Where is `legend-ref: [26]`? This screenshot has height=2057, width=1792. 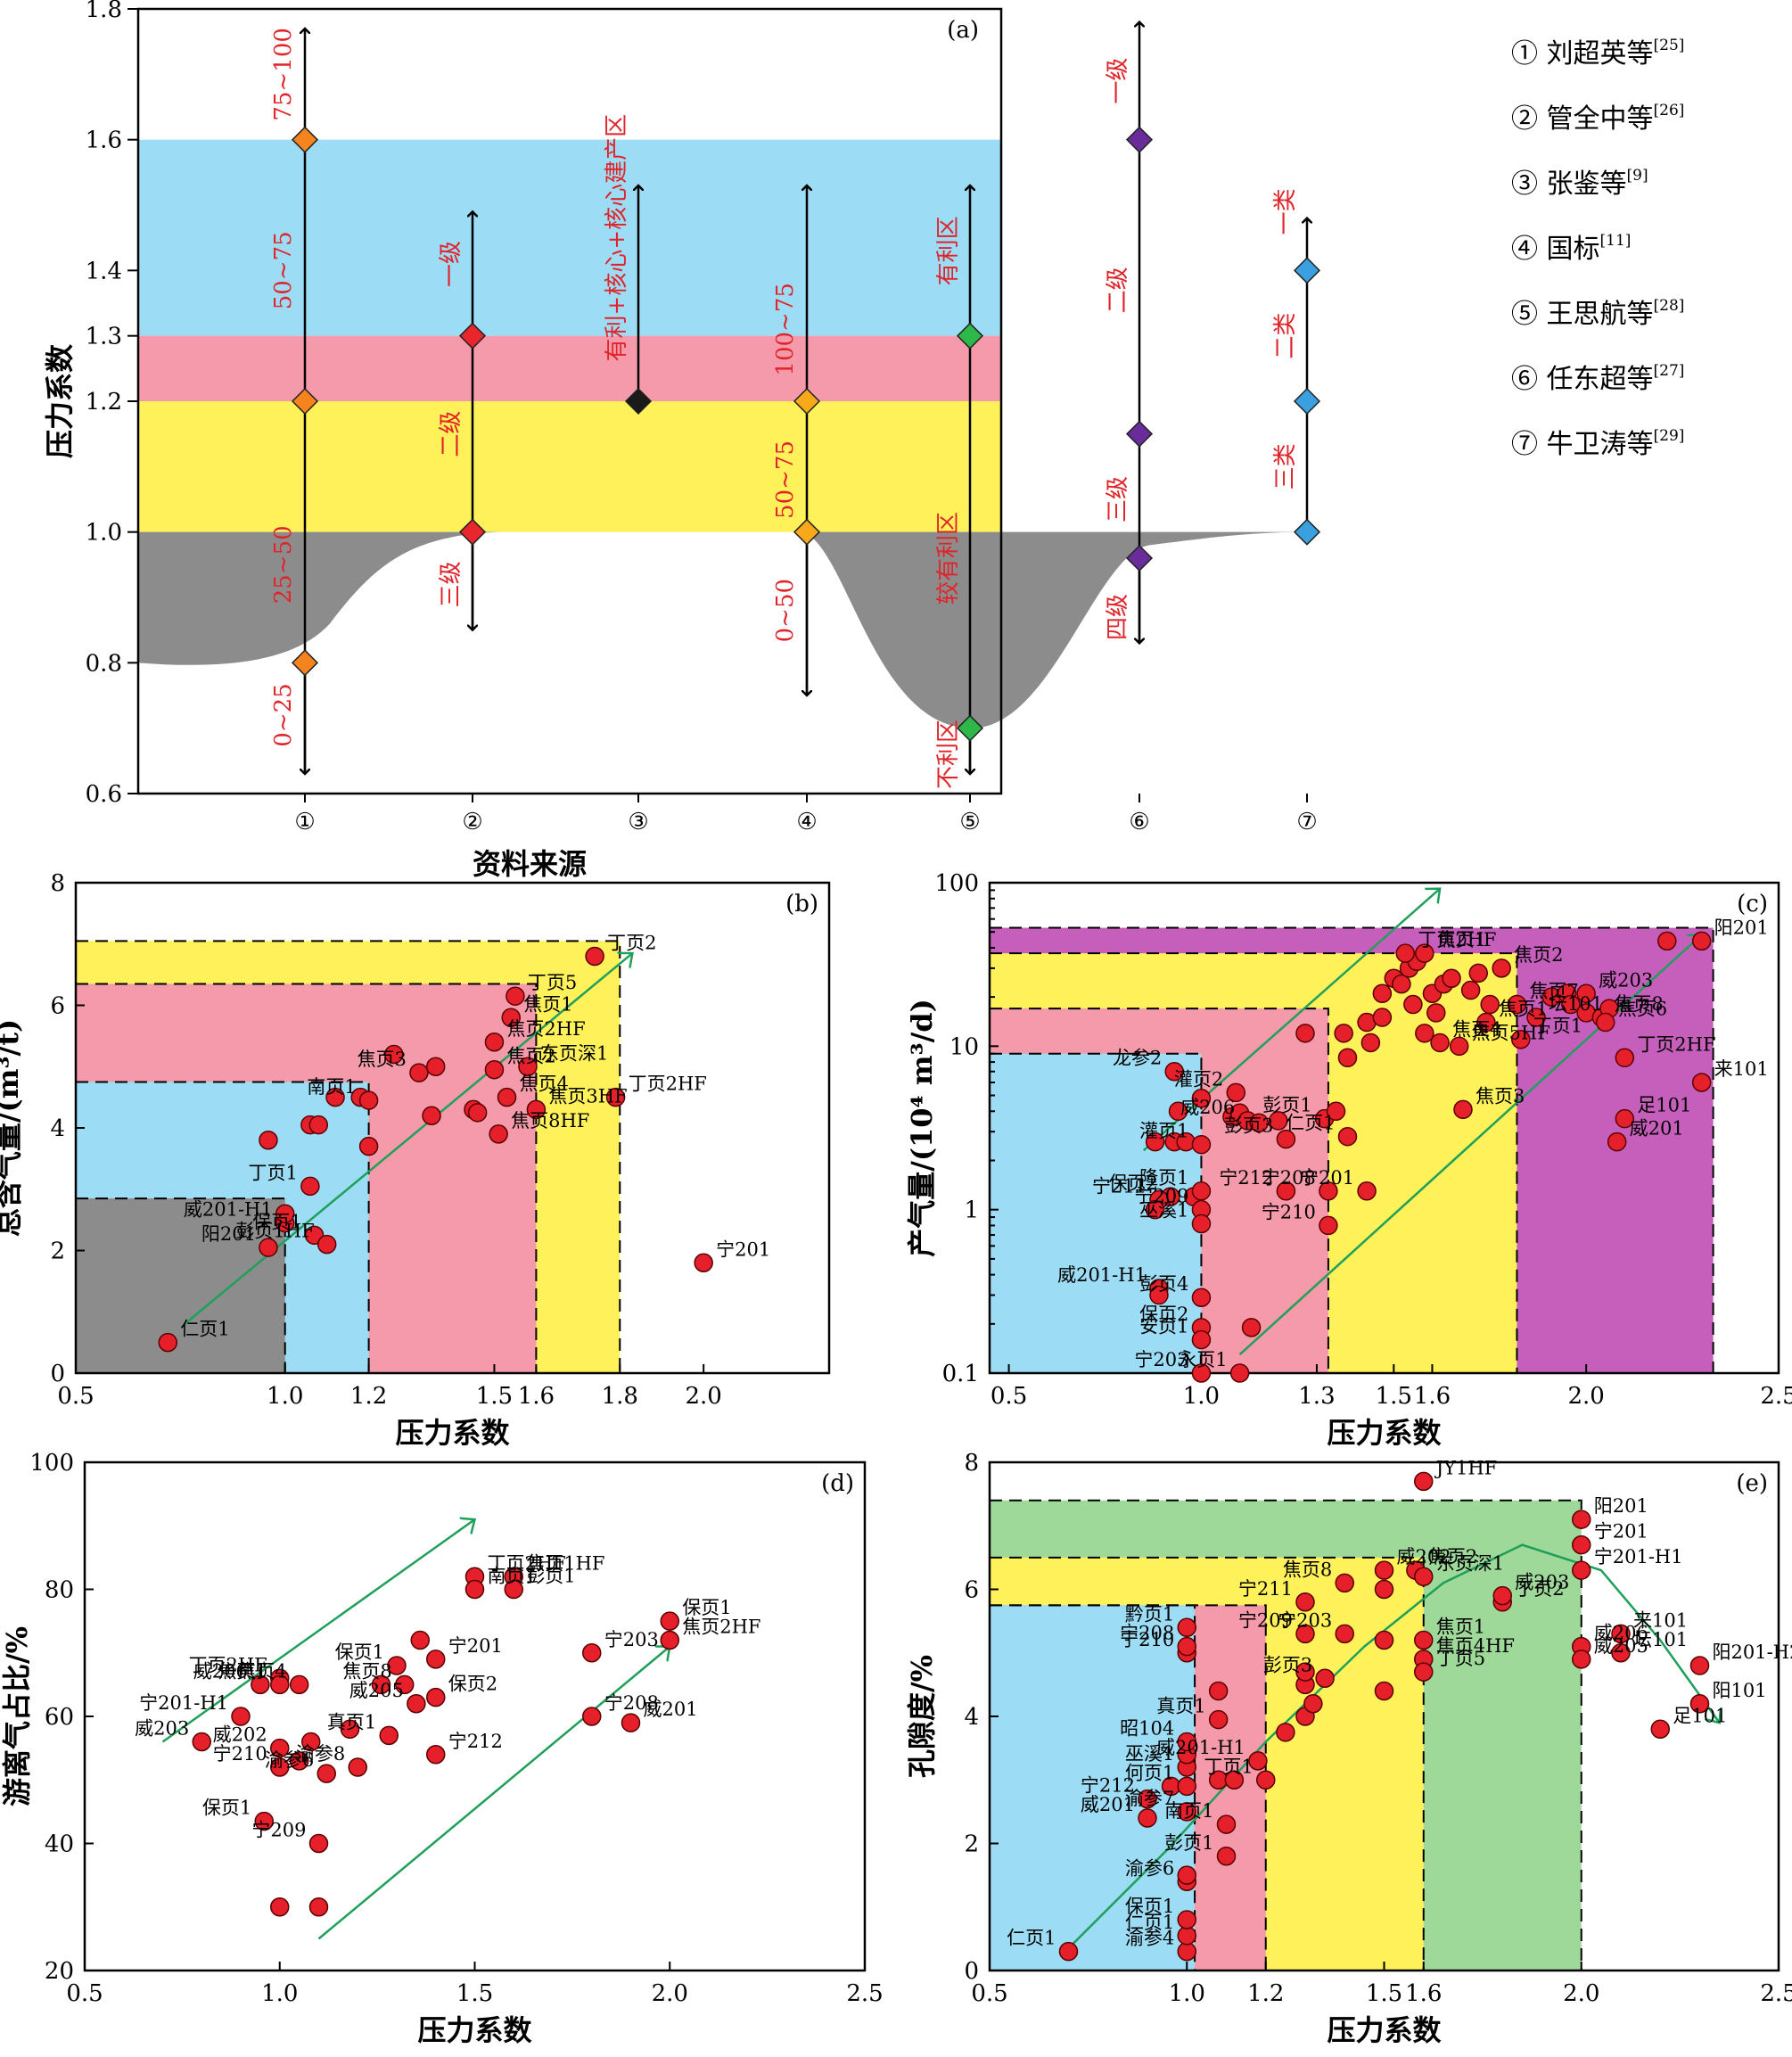
legend-ref: [26] is located at coordinates (1670, 110).